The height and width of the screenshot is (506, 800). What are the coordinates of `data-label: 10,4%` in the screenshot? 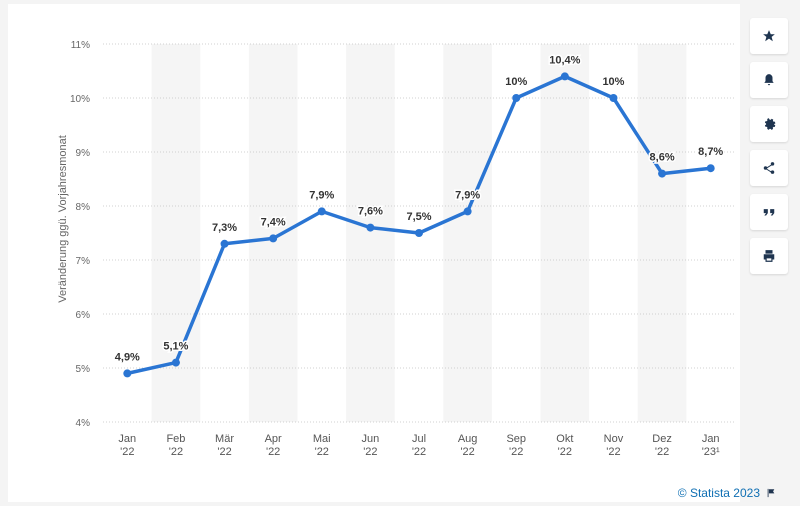 It's located at (564, 60).